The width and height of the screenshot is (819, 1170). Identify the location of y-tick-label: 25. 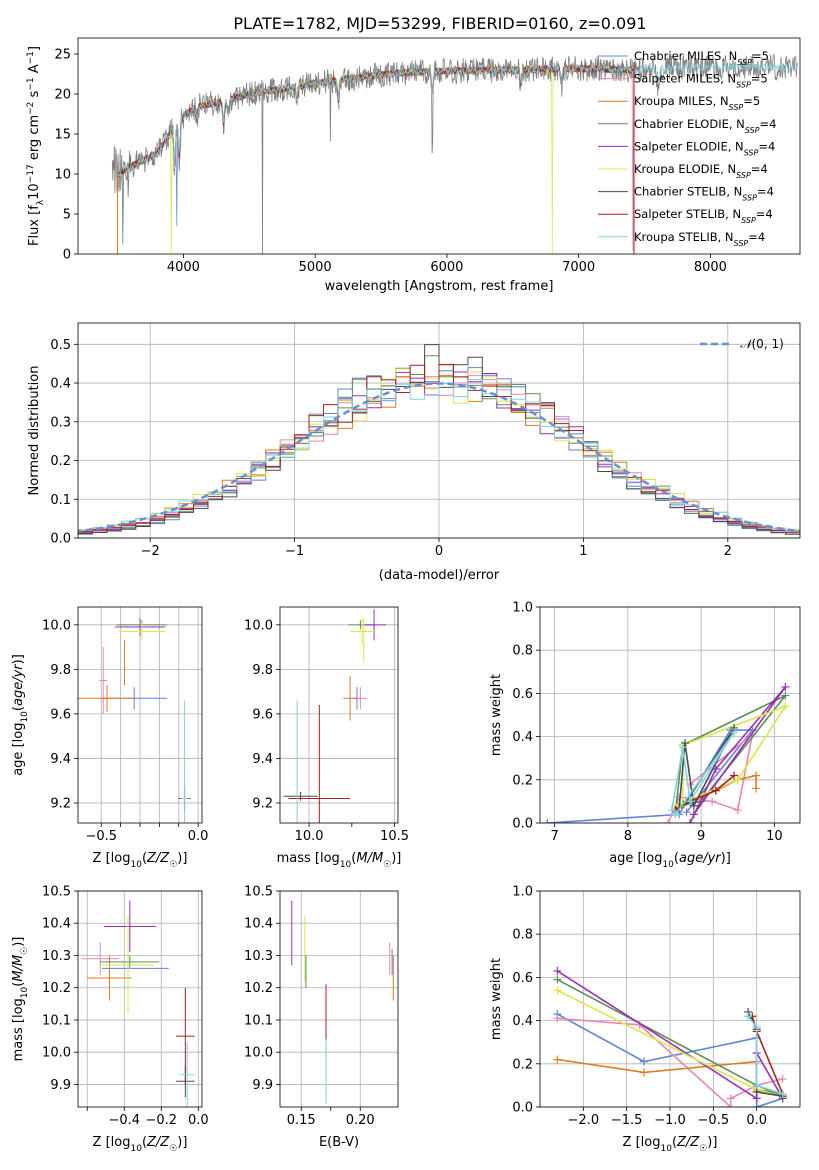
(62, 55).